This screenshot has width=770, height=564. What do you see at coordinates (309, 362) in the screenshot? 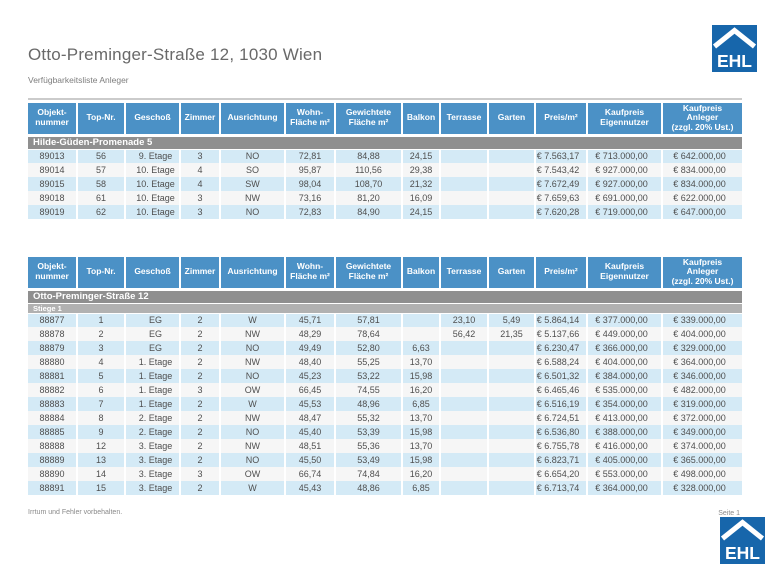
I see `cell-wohnflaeche: 48,40` at bounding box center [309, 362].